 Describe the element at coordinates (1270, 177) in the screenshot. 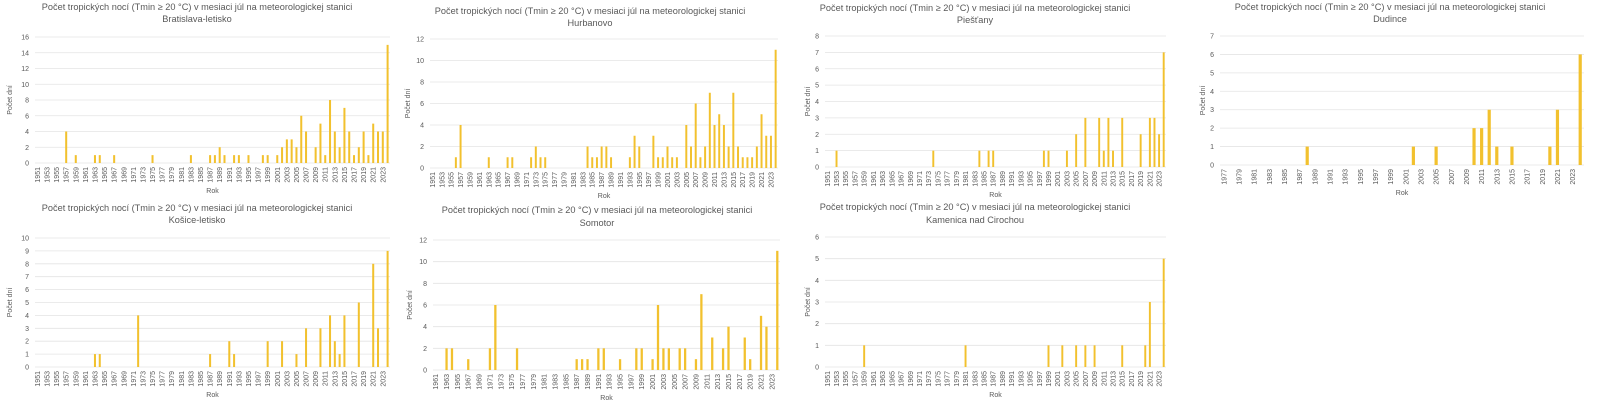

I see `x-tick-label: 1983` at that location.